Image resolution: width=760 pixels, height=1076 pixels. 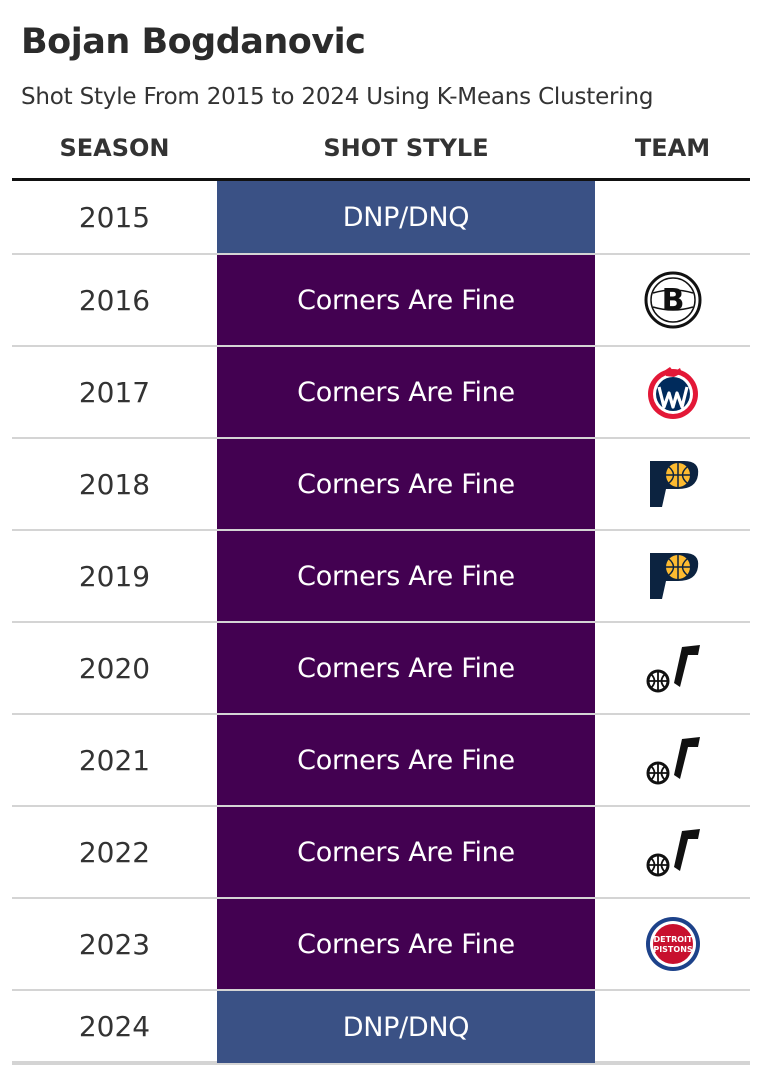 I want to click on table-row: 2018 Corners Are Fine, so click(x=381, y=485).